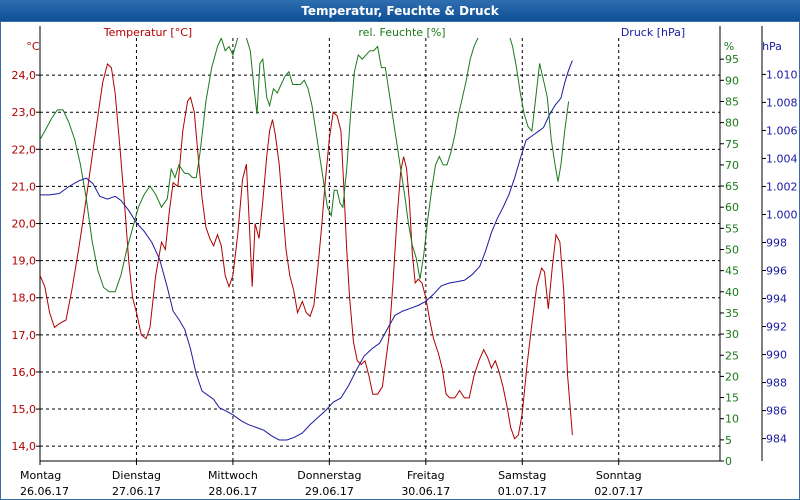 The width and height of the screenshot is (800, 500). Describe the element at coordinates (44, 491) in the screenshot. I see `x-tick-label-date: 26.06.17` at that location.